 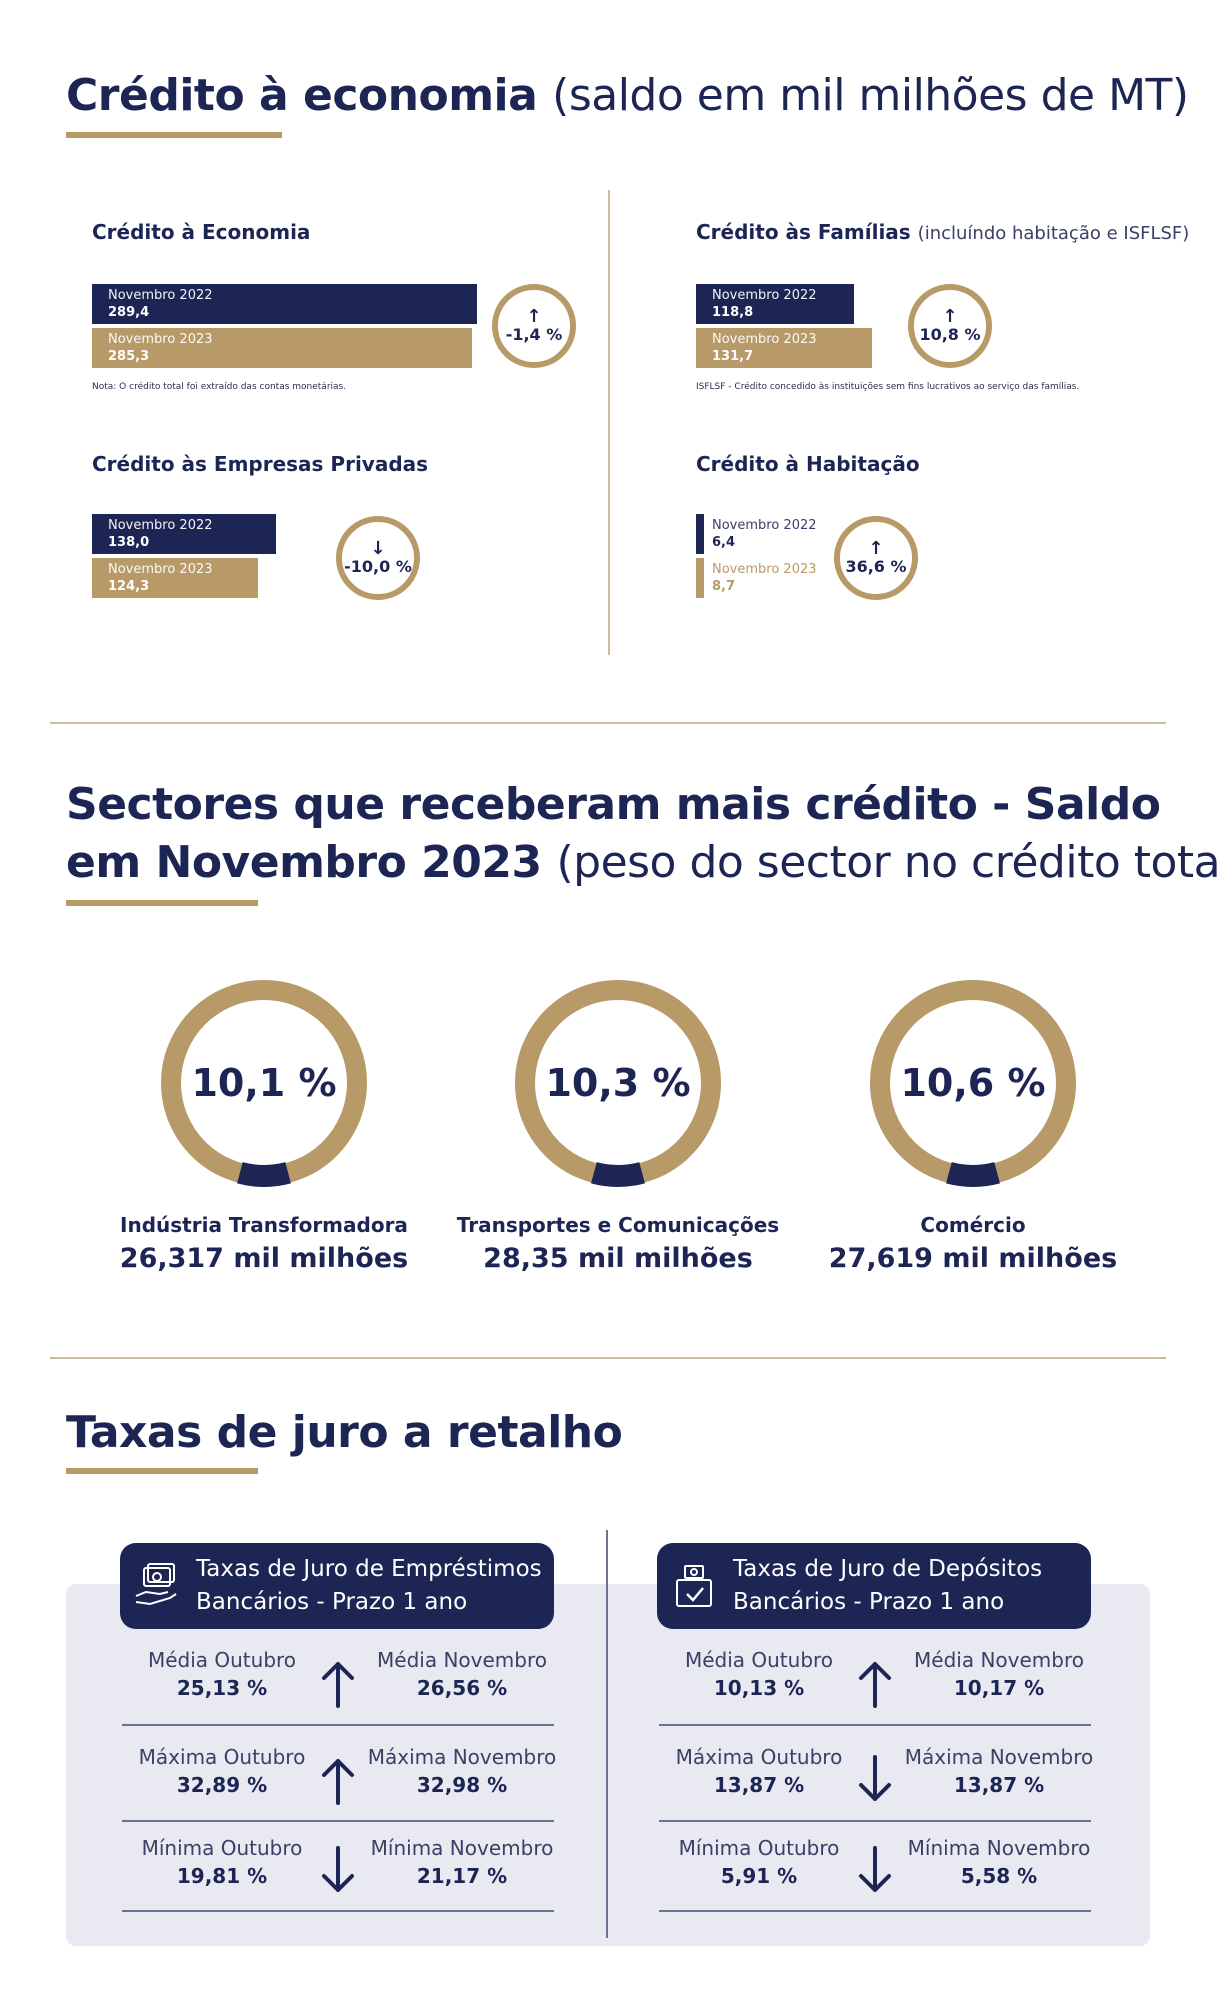 I want to click on bar-empresas-2023: Novembro 2023 124,3, so click(x=175, y=578).